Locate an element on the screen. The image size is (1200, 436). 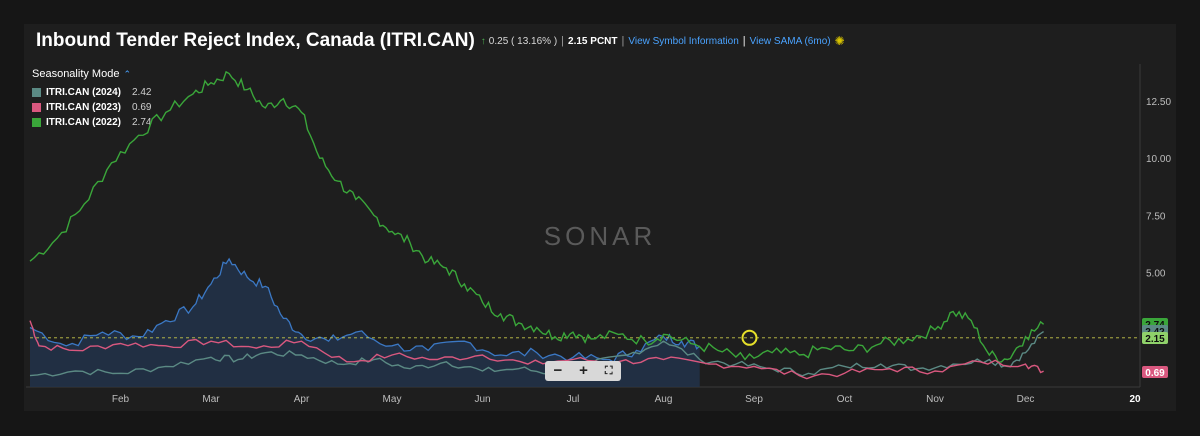
x-tick-label: Dec is located at coordinates (1026, 399).